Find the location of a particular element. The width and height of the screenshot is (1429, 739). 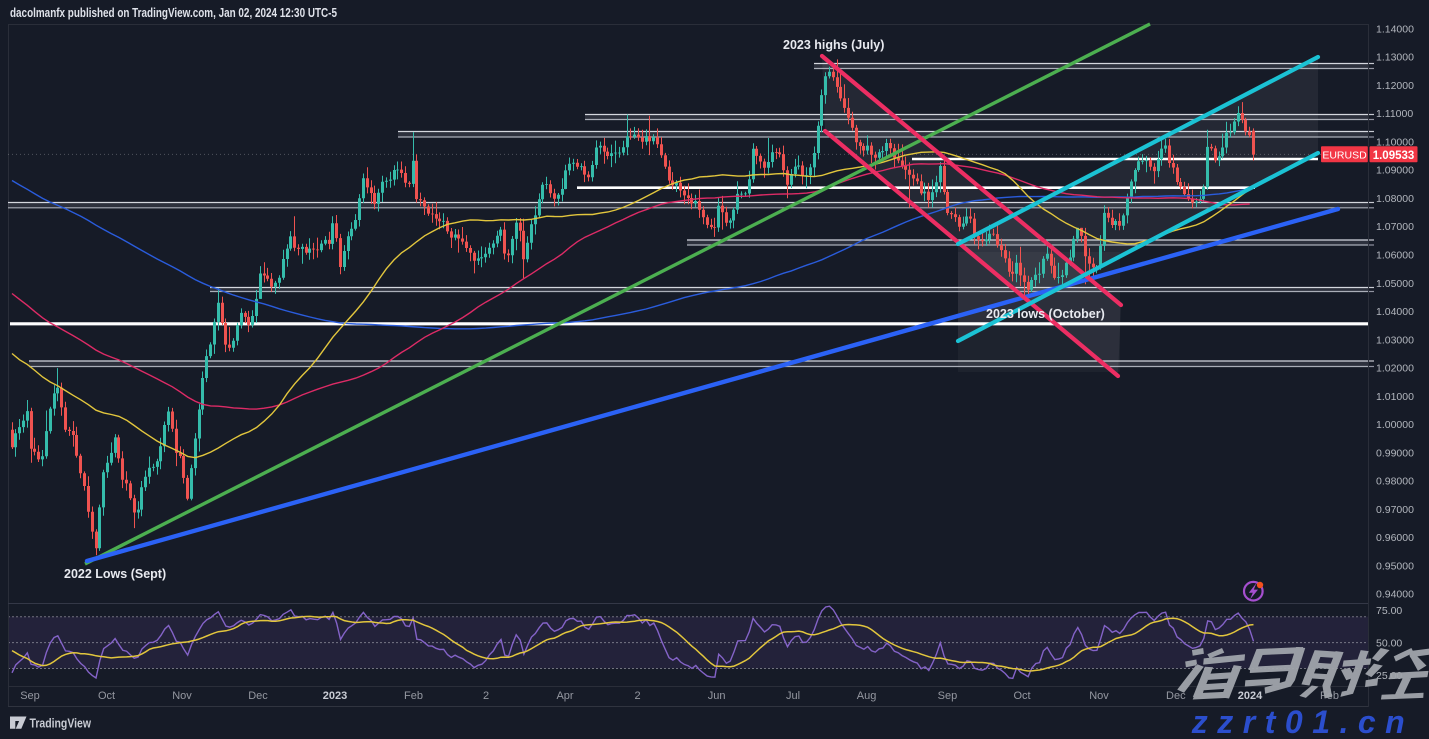

svg-text: 2024 is located at coordinates (1250, 696).